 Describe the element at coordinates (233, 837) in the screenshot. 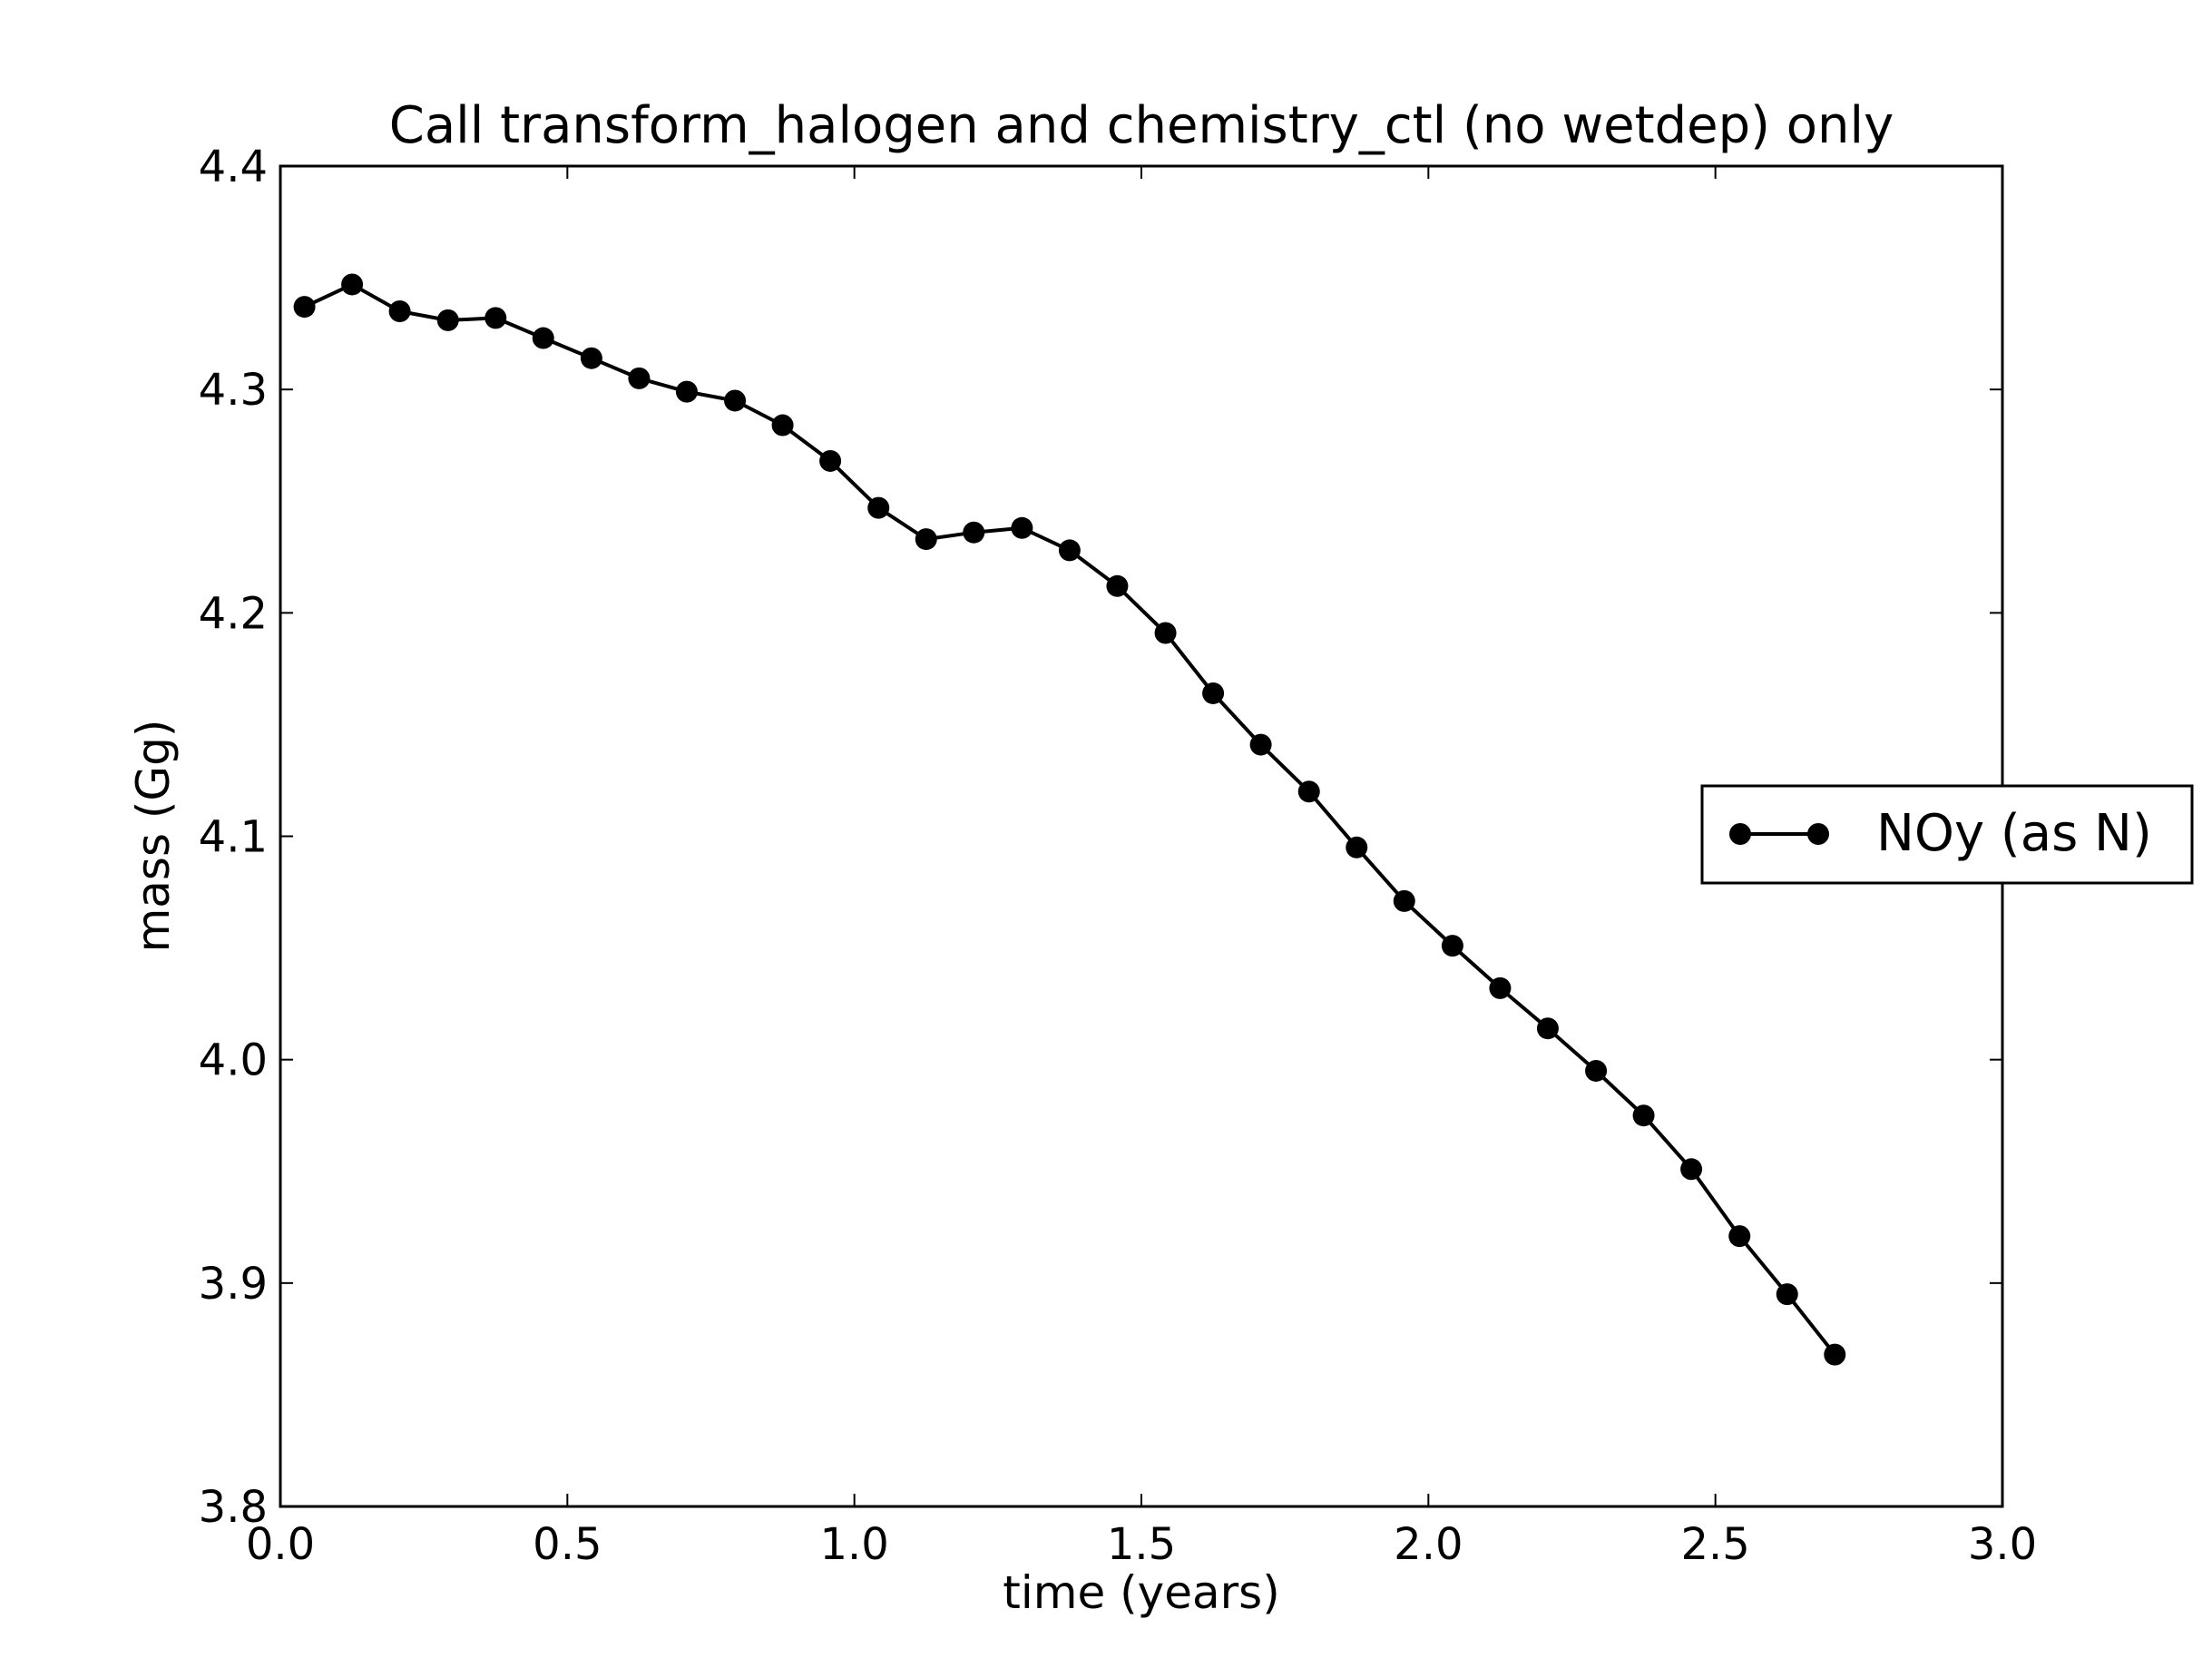

I see `y-tick-label: 4.1` at that location.